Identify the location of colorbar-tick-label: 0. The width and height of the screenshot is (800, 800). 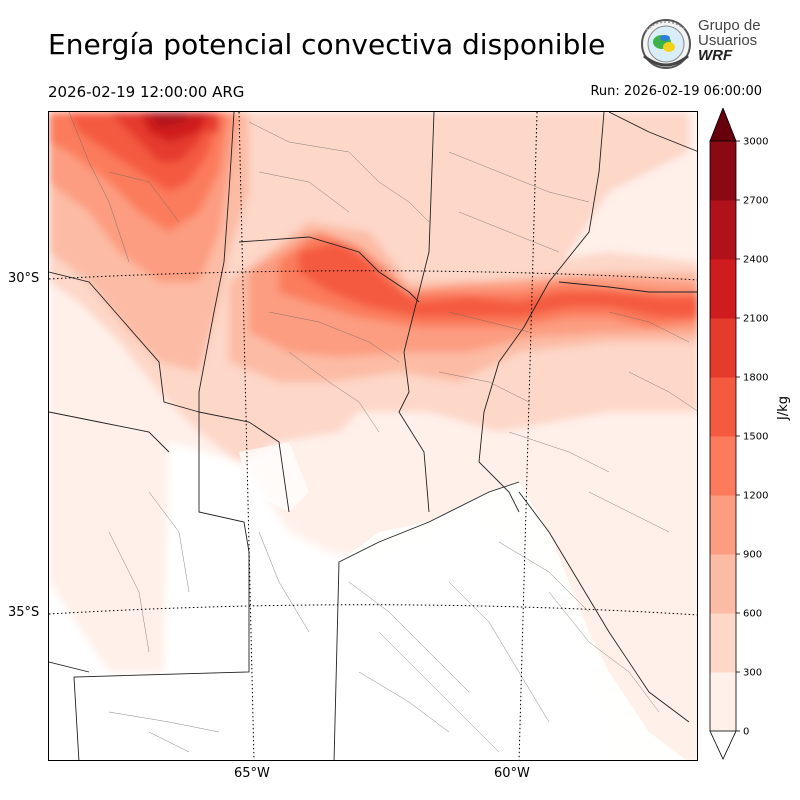
(746, 732).